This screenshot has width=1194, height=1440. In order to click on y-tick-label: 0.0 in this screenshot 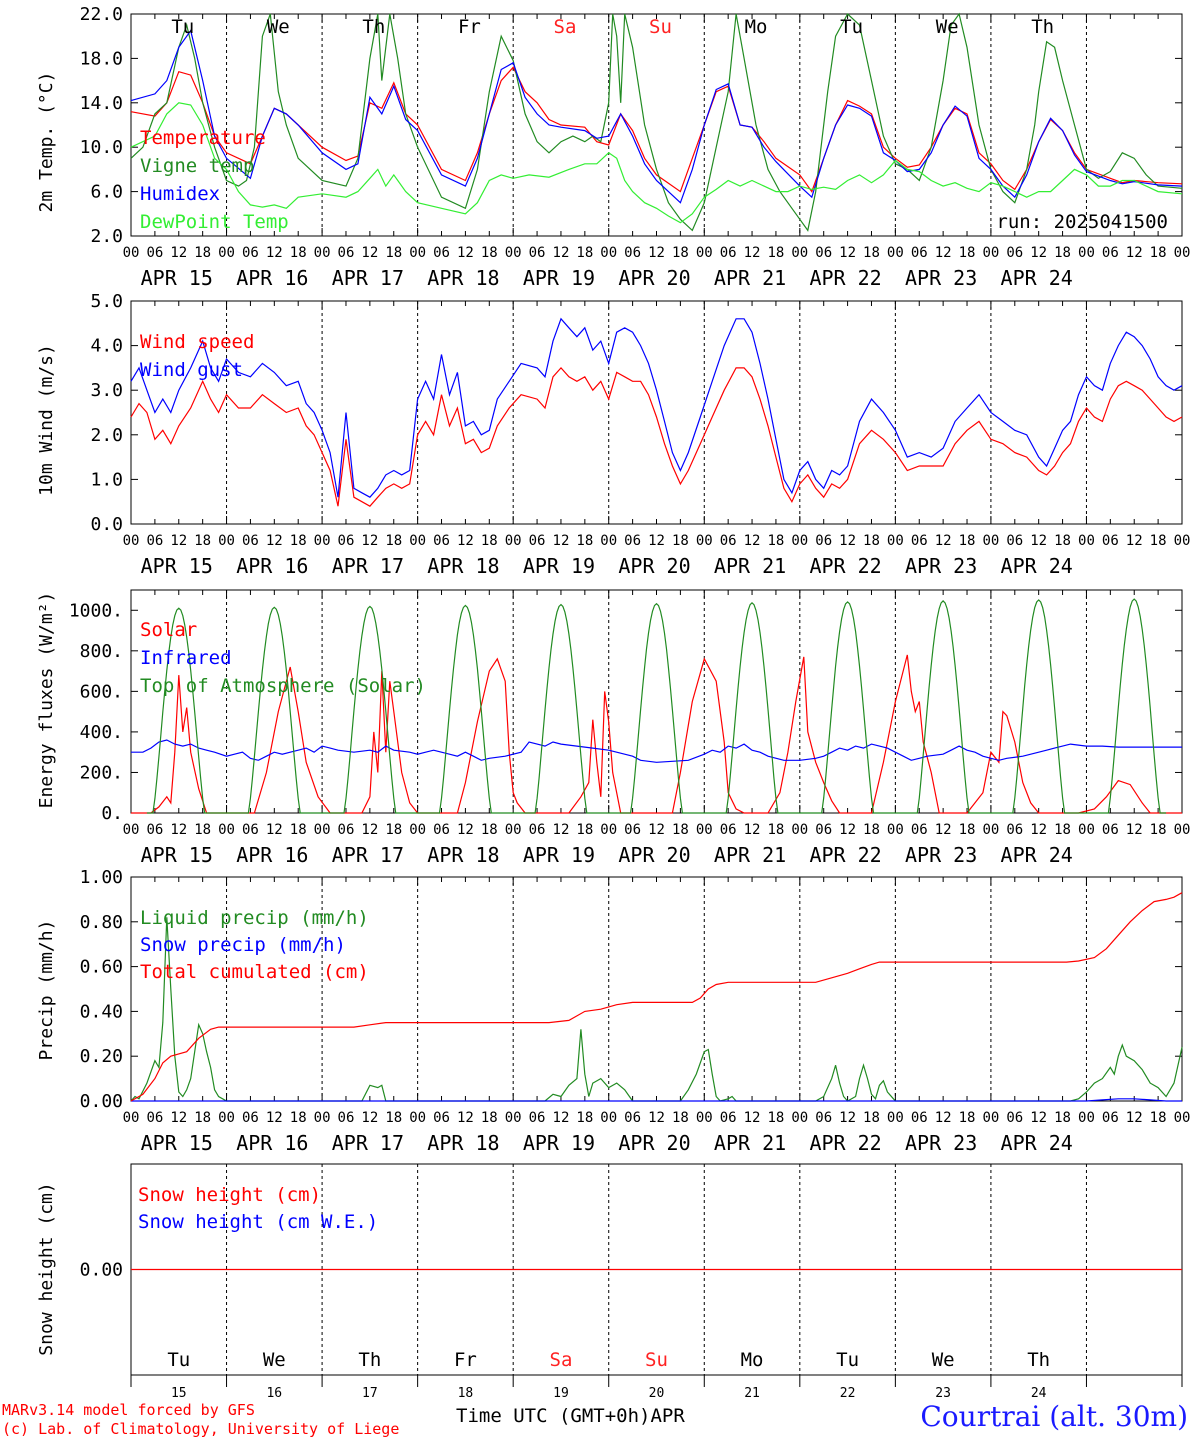, I will do `click(106, 524)`.